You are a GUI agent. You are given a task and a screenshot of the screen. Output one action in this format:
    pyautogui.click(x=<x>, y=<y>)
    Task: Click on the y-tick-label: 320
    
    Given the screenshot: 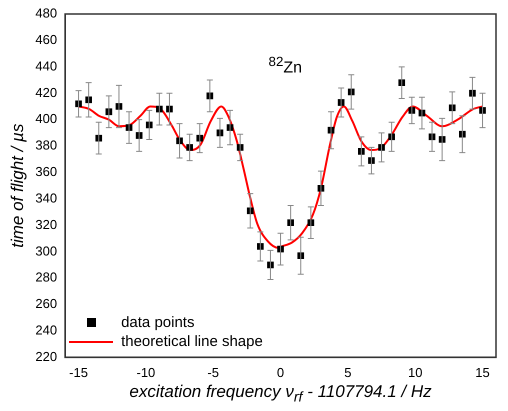 What is the action you would take?
    pyautogui.click(x=46, y=224)
    